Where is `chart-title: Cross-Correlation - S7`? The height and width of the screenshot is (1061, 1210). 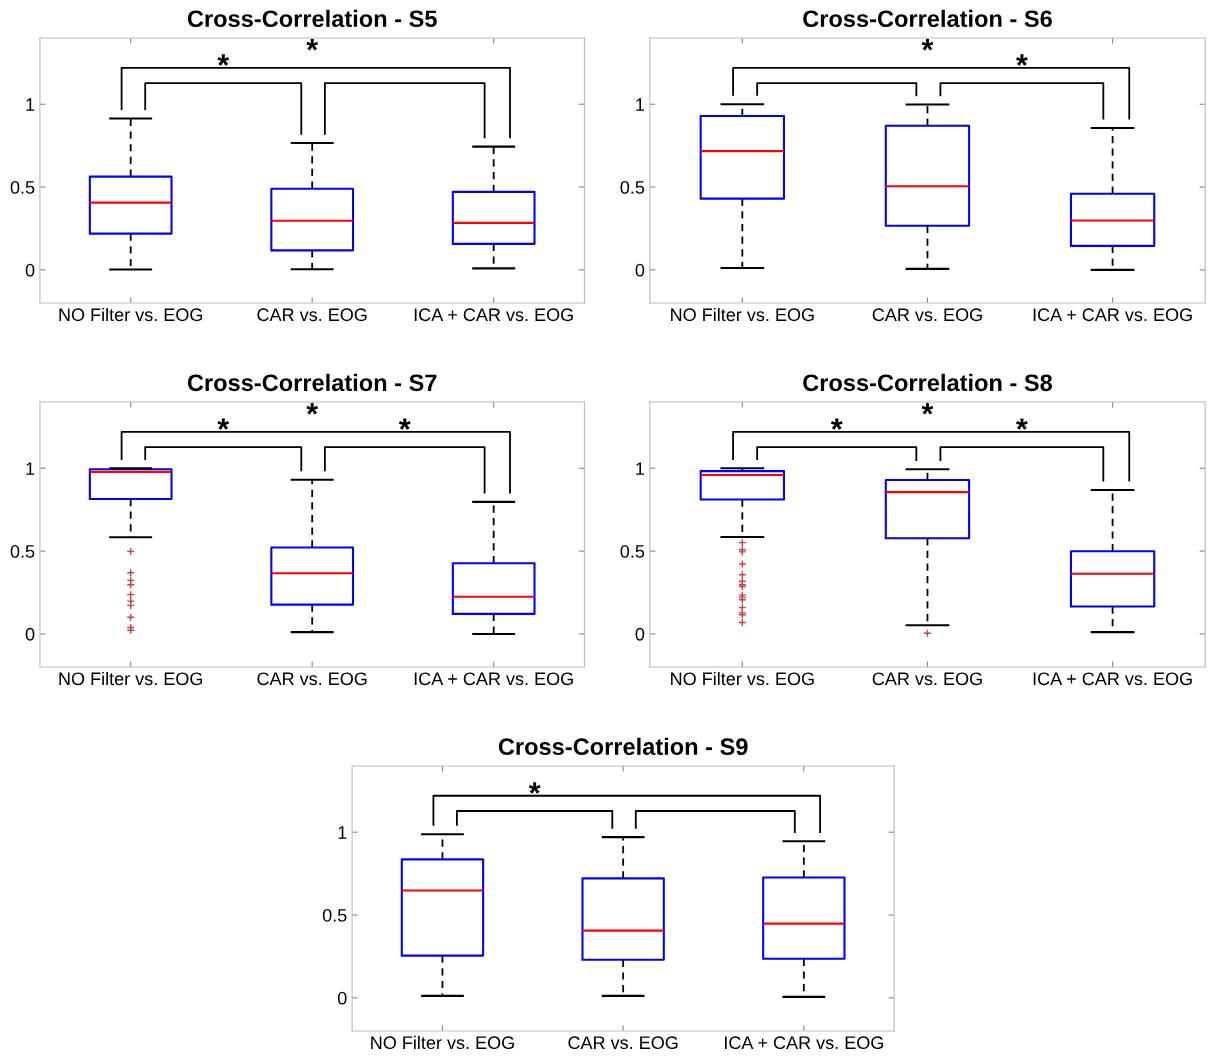
chart-title: Cross-Correlation - S7 is located at coordinates (312, 382).